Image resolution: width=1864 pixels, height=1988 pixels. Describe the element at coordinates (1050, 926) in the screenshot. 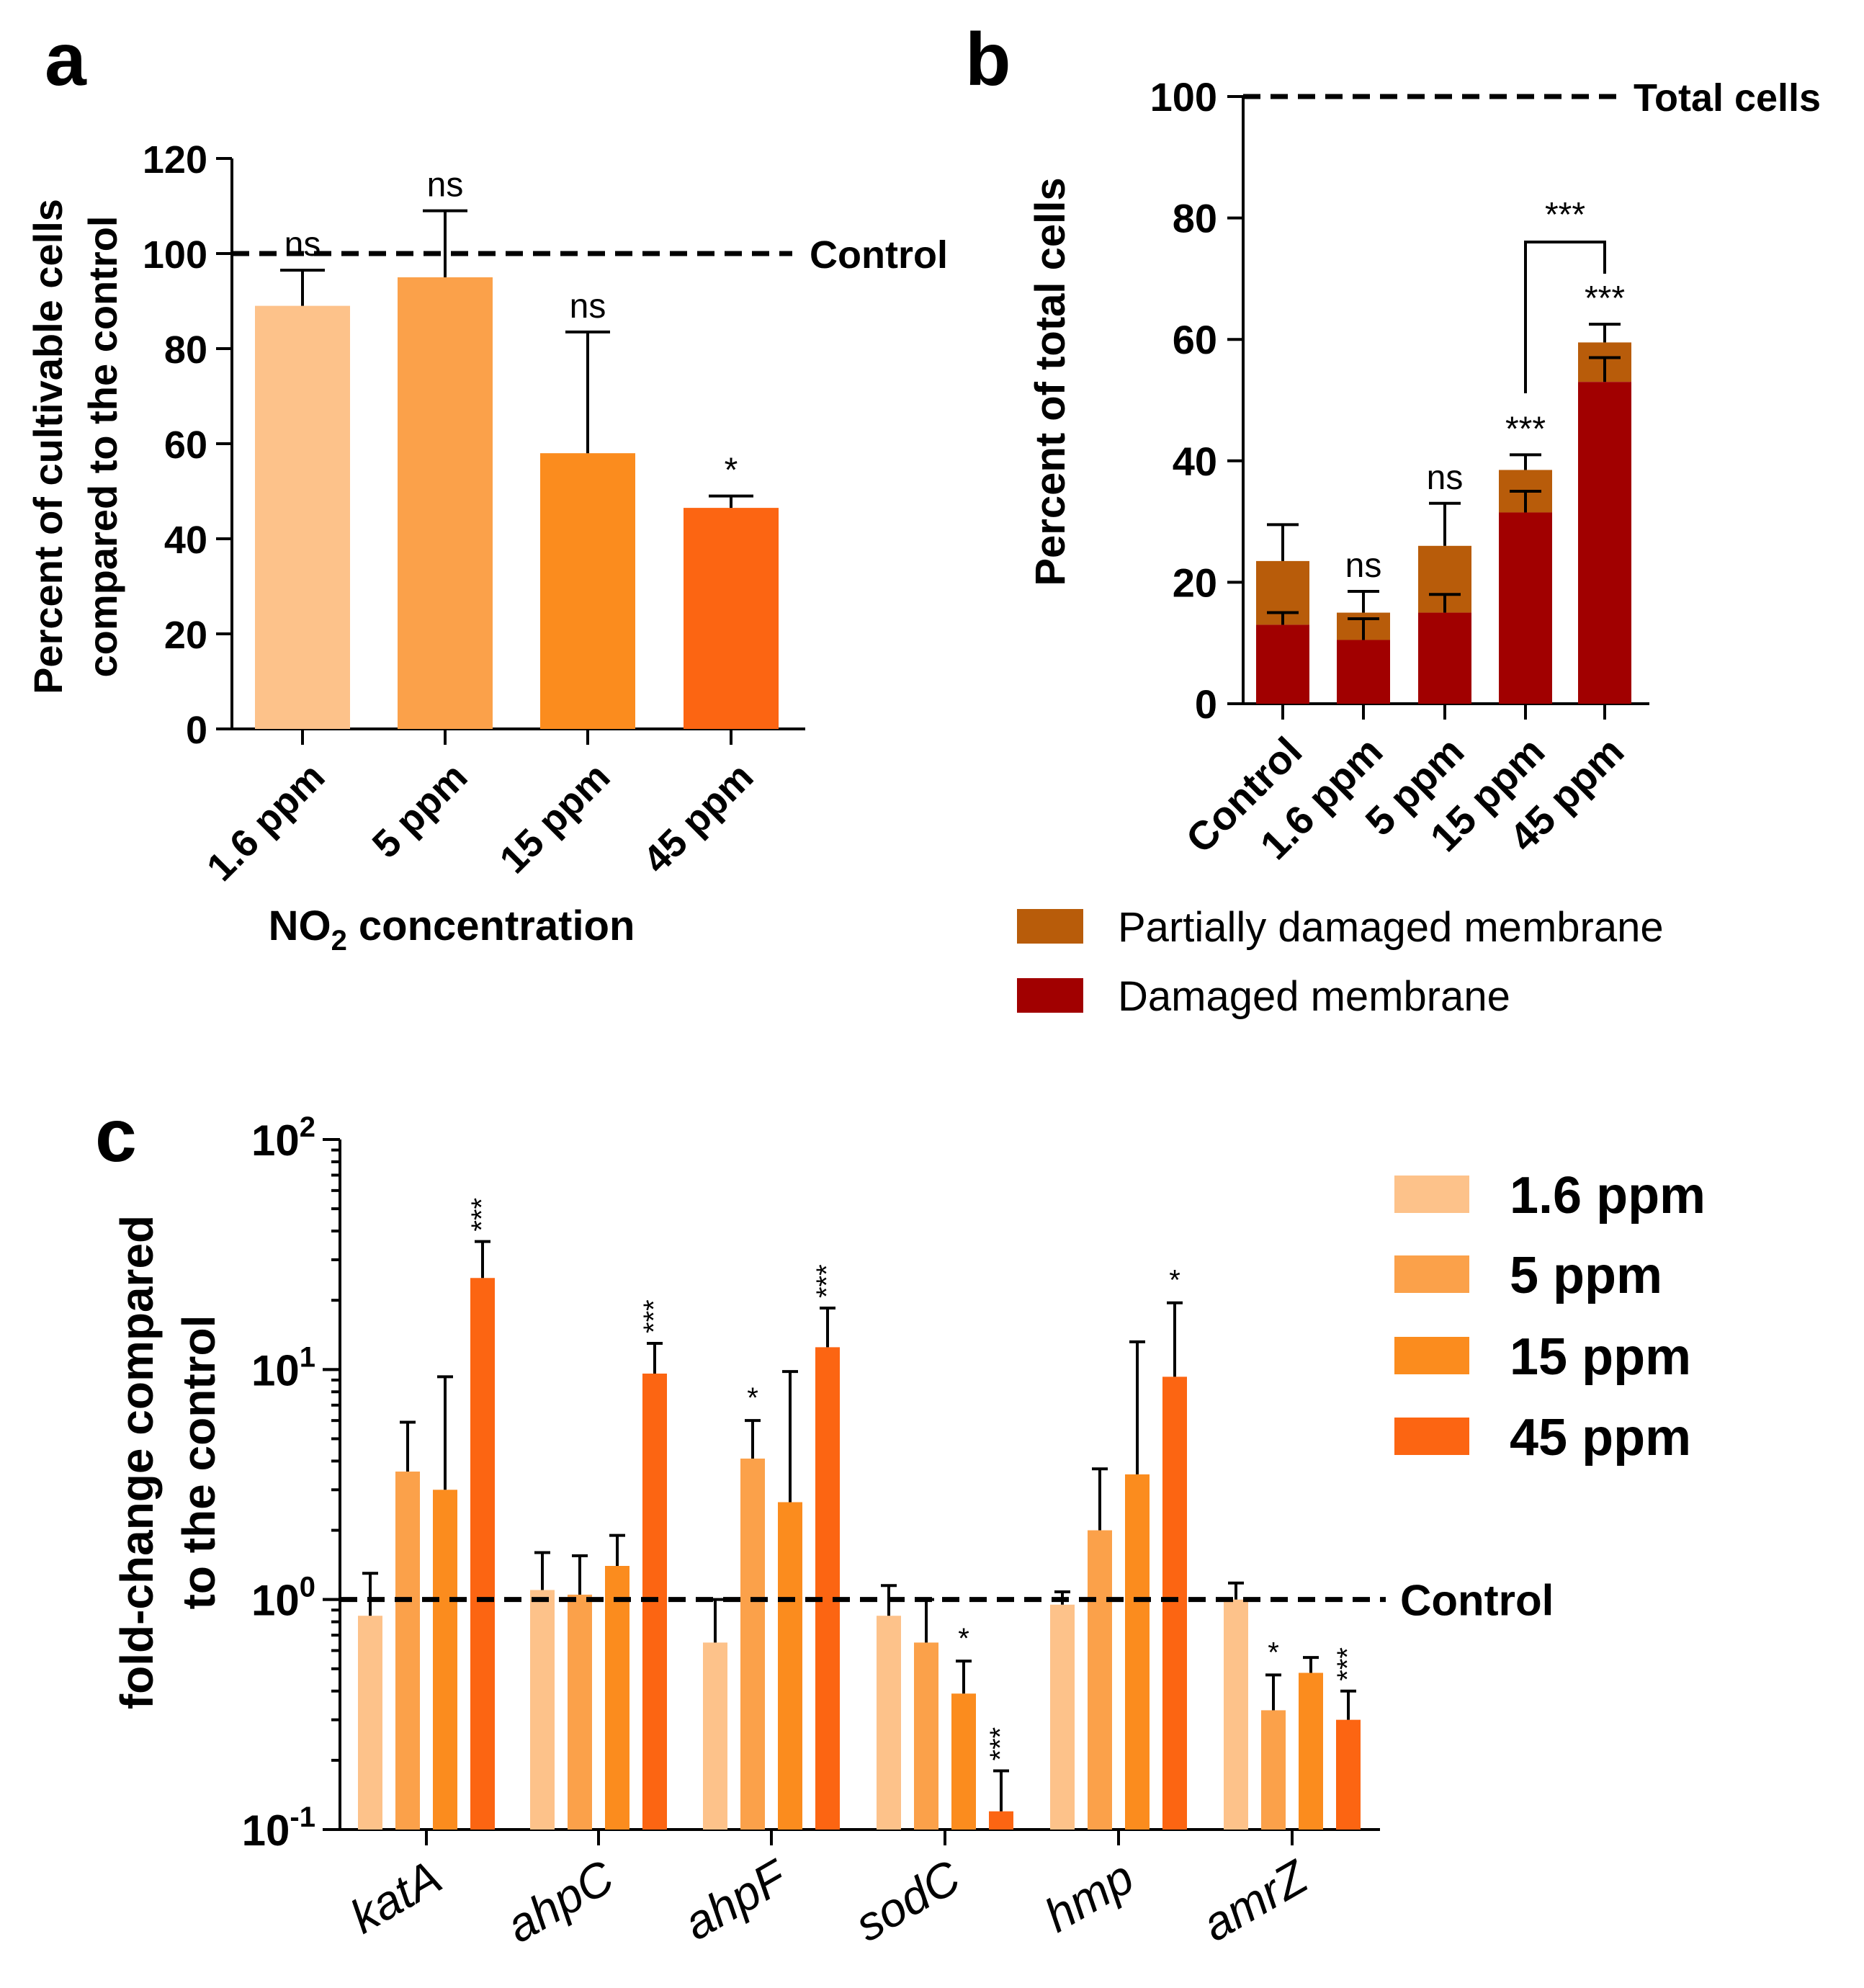

I see `legend-b-swatch-partial` at that location.